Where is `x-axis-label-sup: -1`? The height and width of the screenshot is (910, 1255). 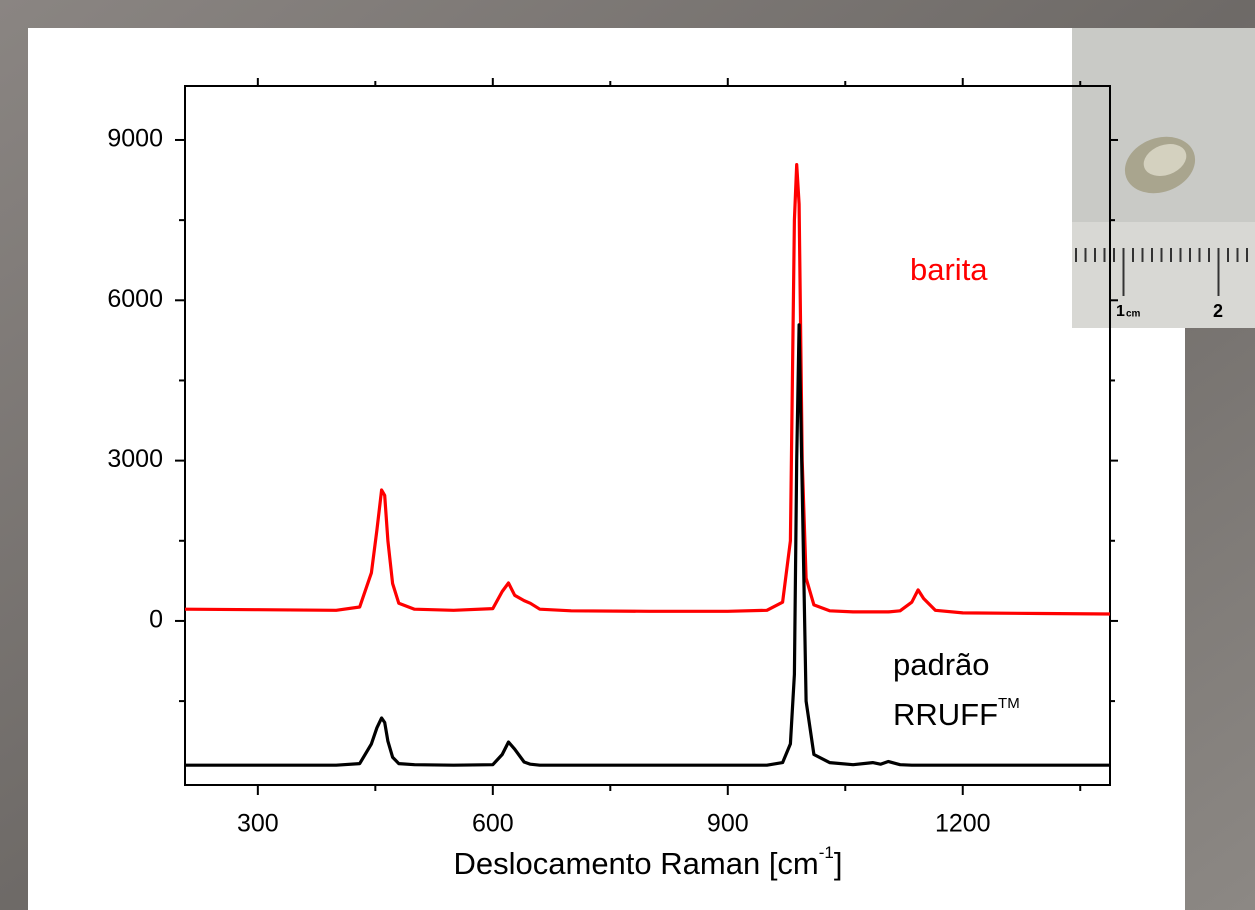
x-axis-label-sup: -1 is located at coordinates (826, 852).